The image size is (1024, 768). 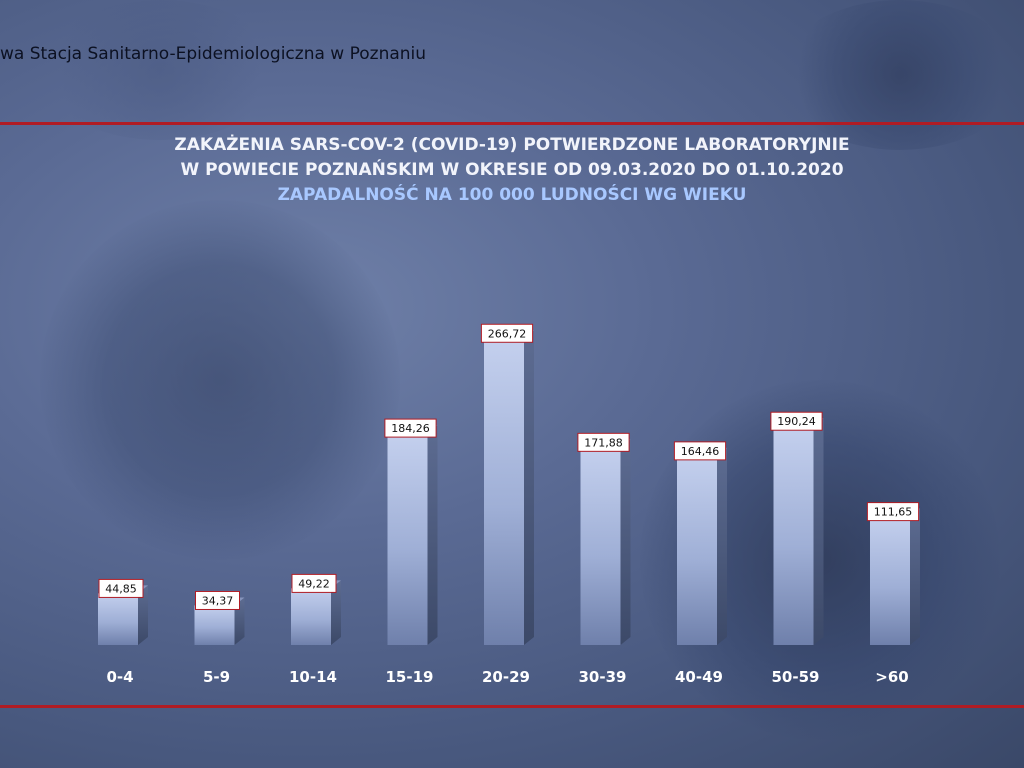 I want to click on value-label-text: 34,37, so click(x=218, y=600).